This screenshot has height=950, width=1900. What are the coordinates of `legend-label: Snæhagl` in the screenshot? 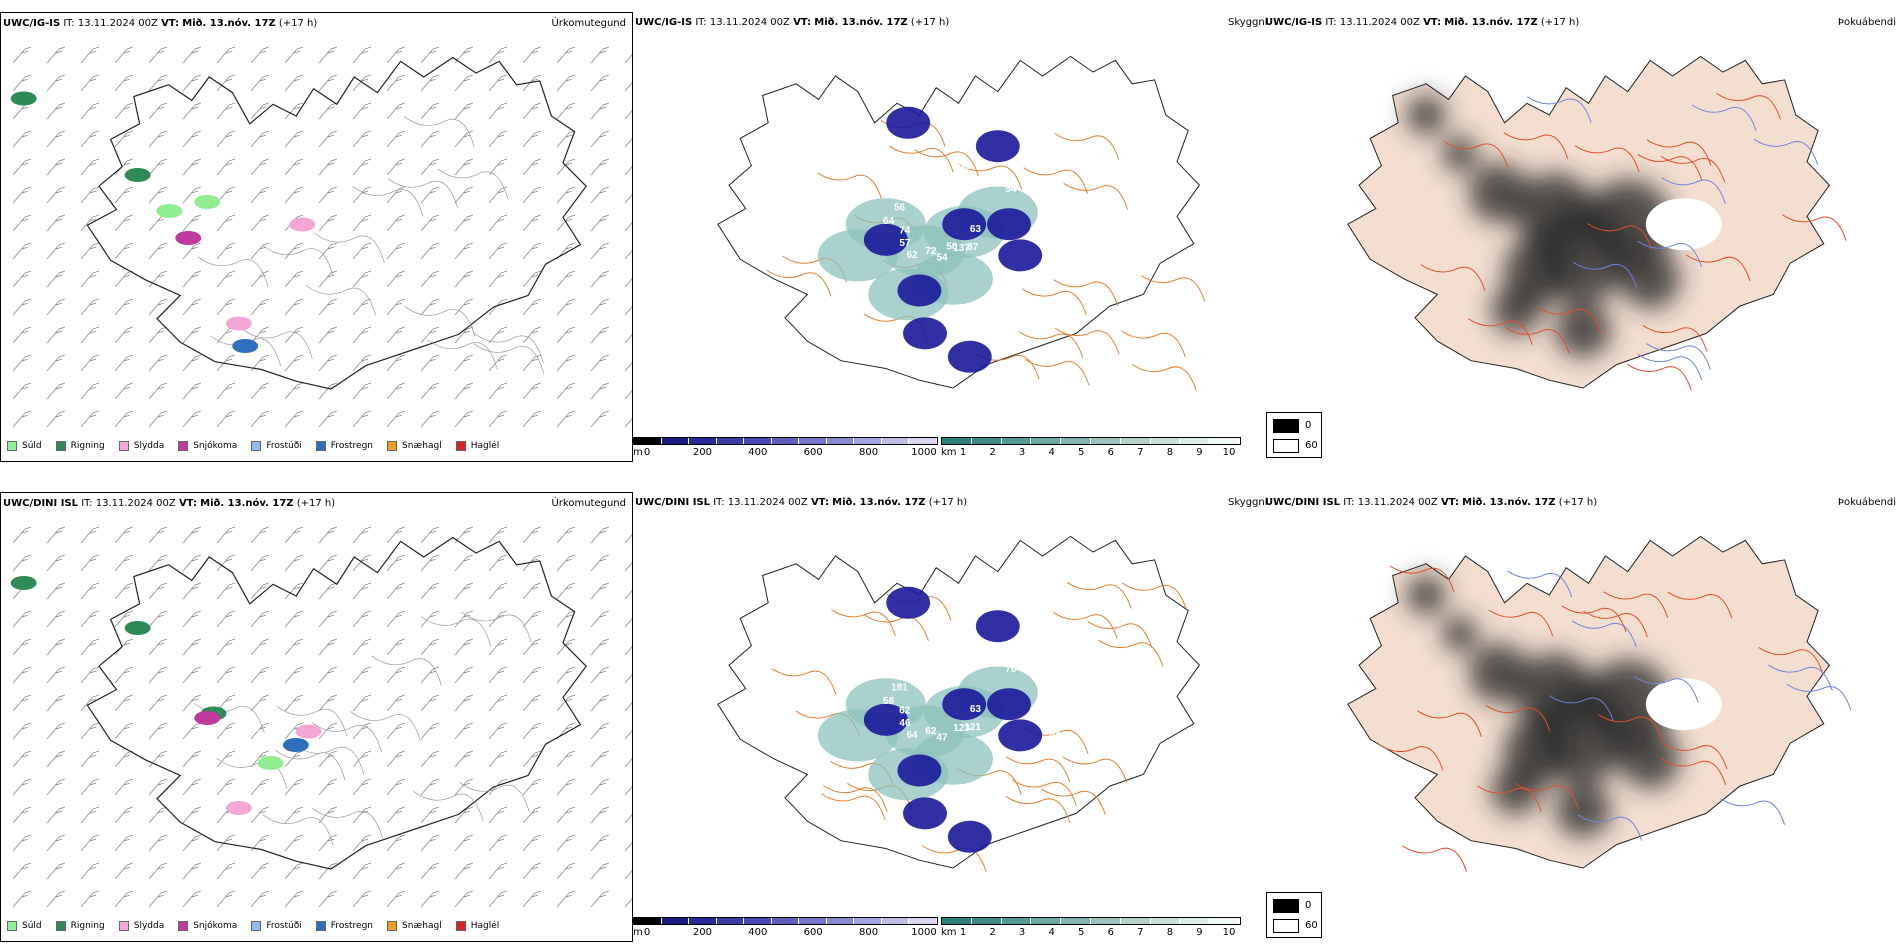 It's located at (422, 446).